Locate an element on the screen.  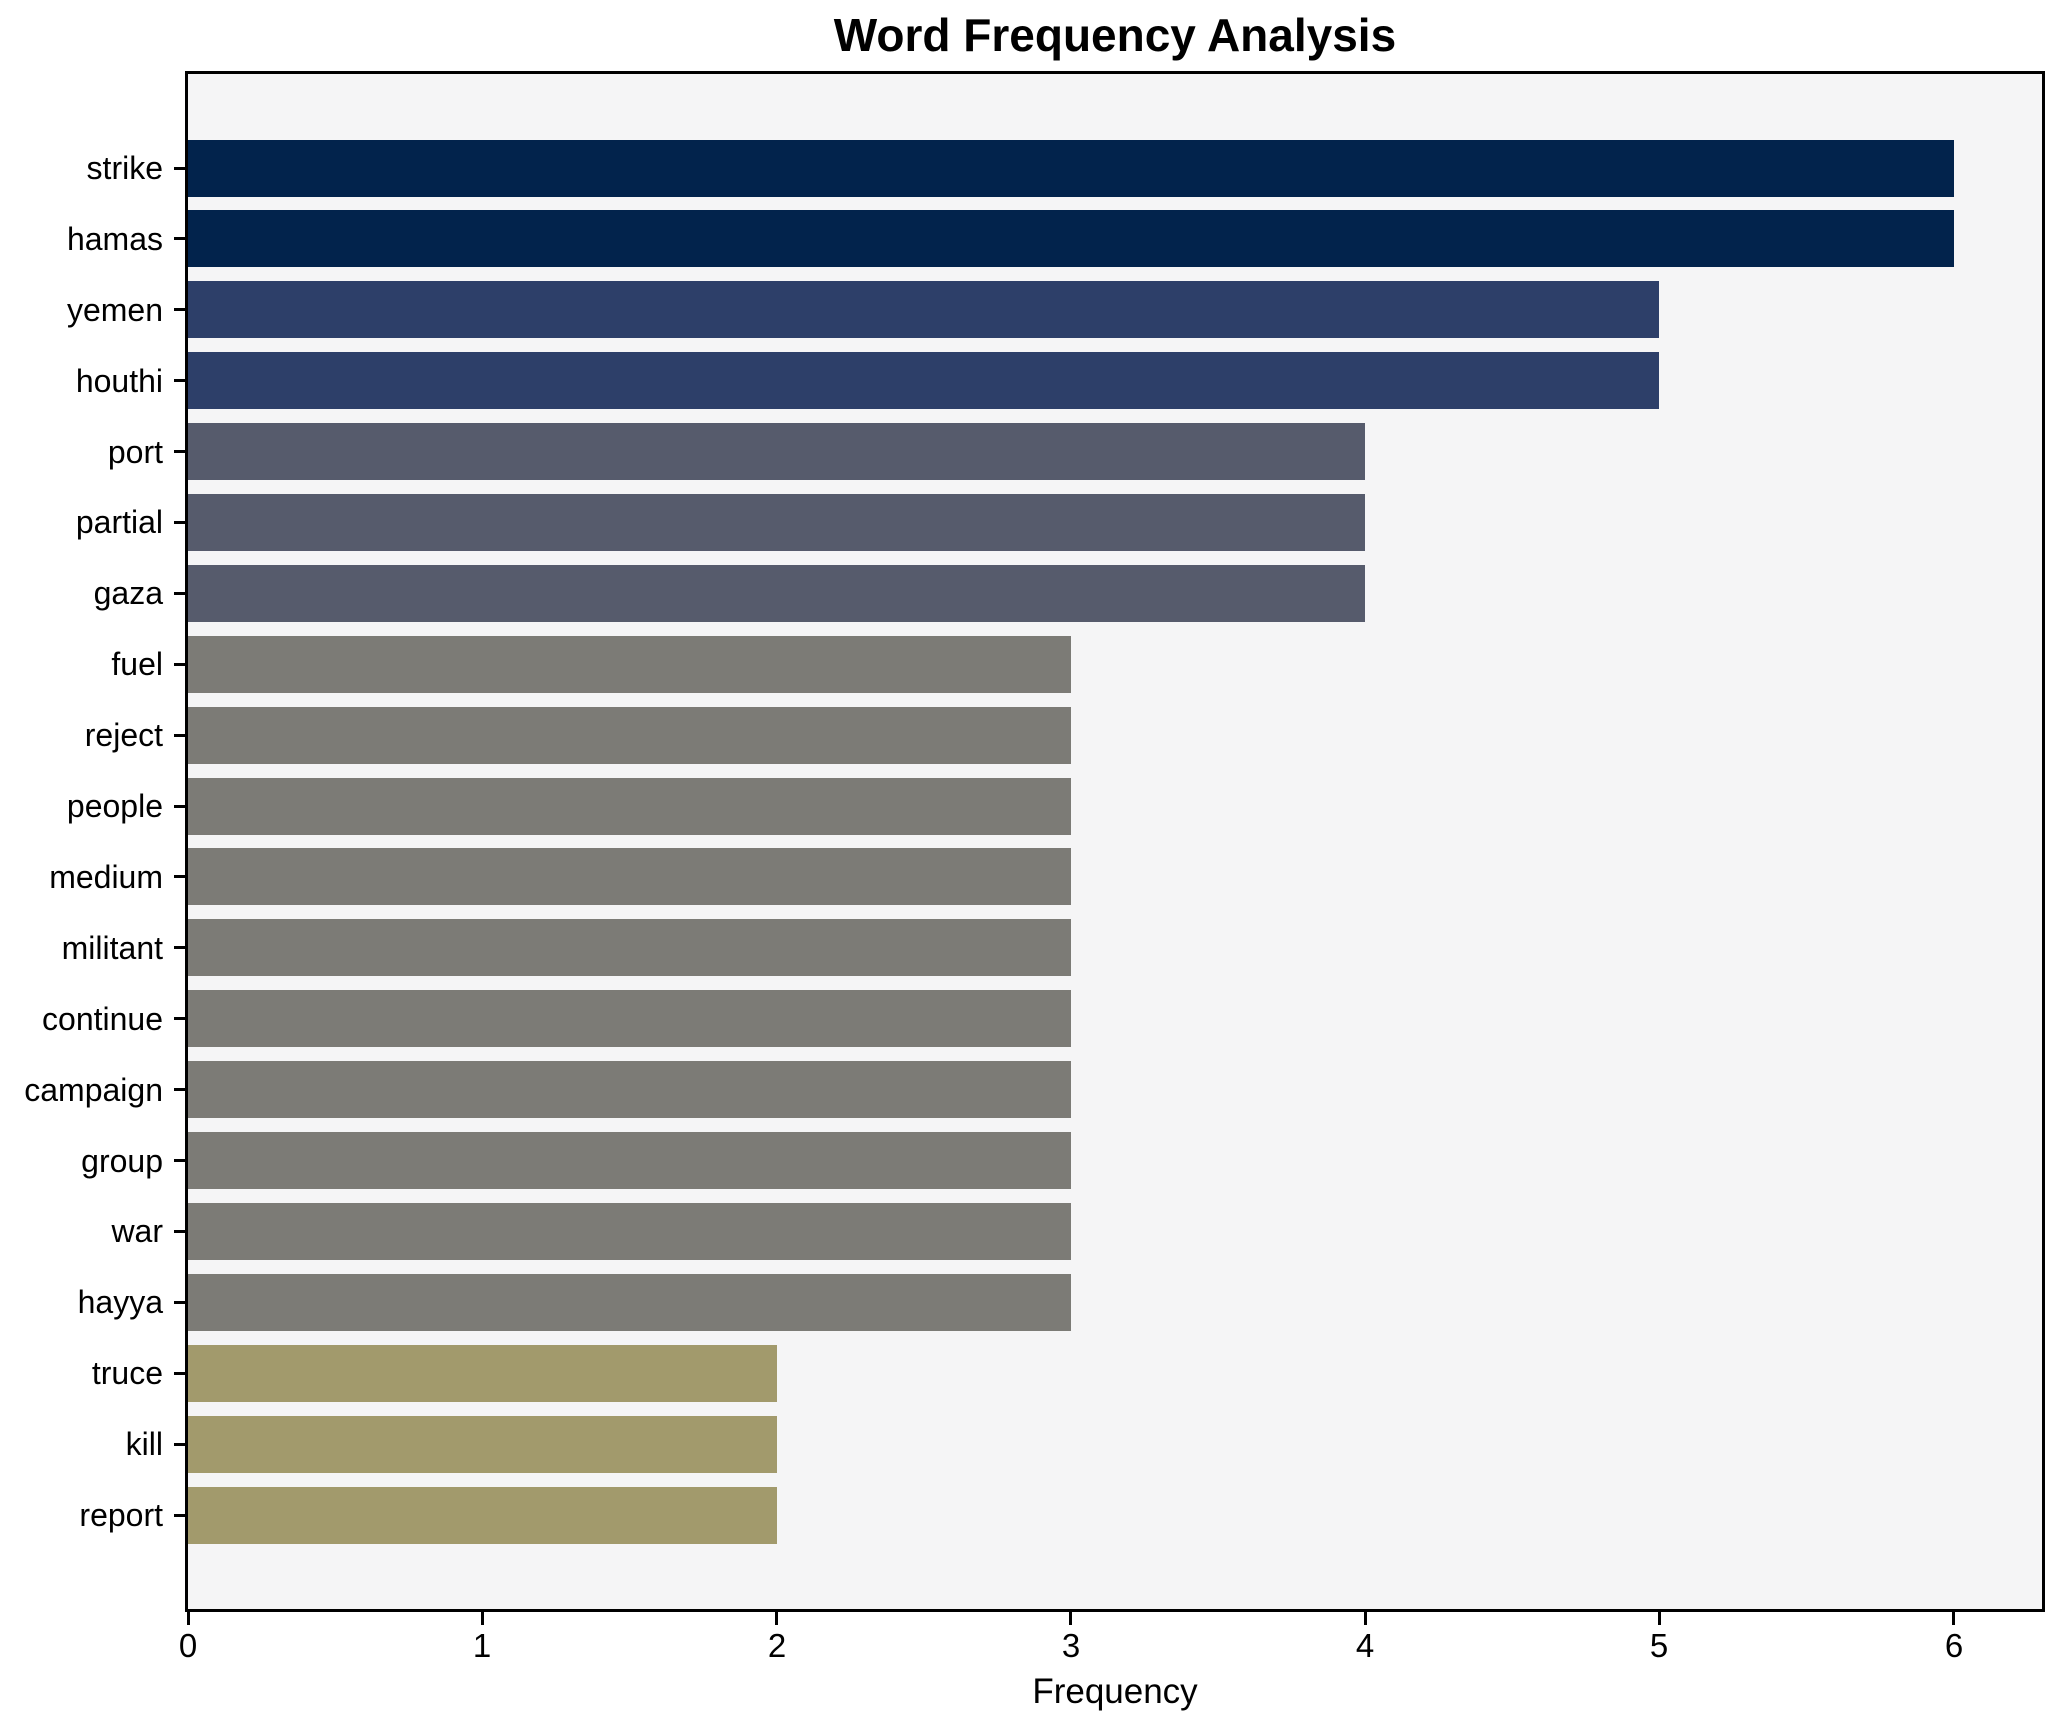
bar-continue is located at coordinates (629, 1018).